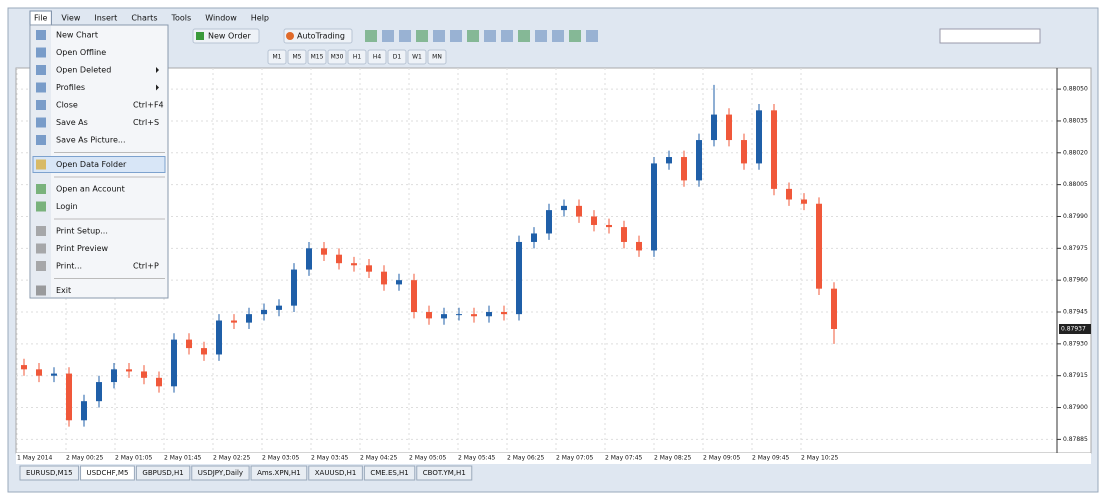  I want to click on current-price-tag, so click(1075, 328).